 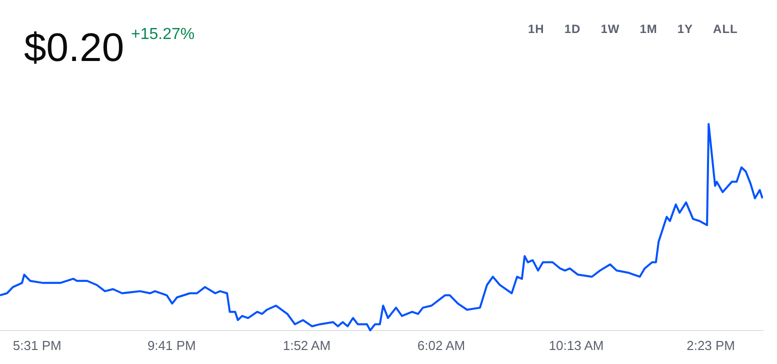 What do you see at coordinates (441, 345) in the screenshot?
I see `x-tick-label: 6:02 AM` at bounding box center [441, 345].